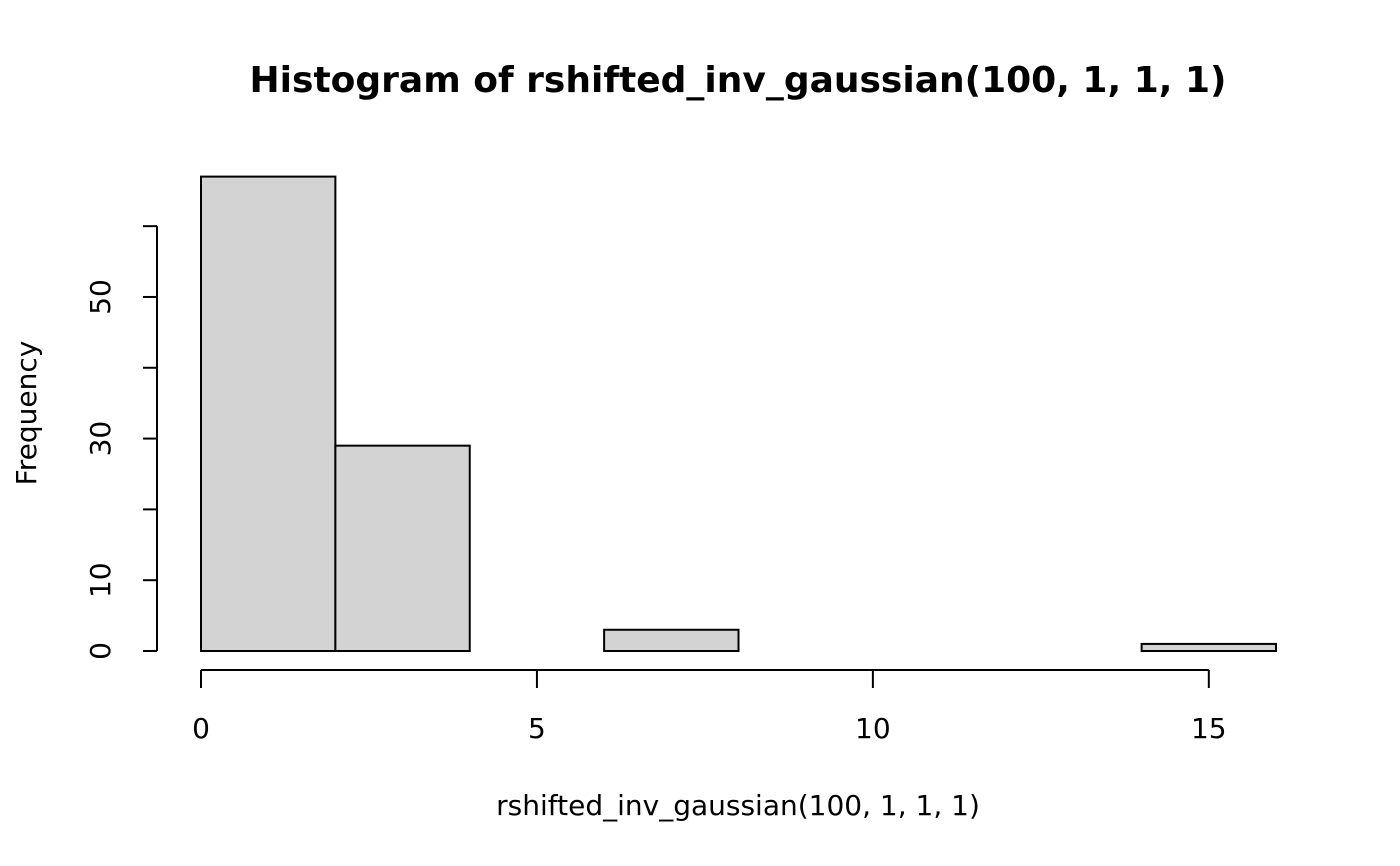 The height and width of the screenshot is (866, 1400). Describe the element at coordinates (738, 805) in the screenshot. I see `x-axis-label: rshifted_inv_gaussian(100, 1, 1, 1)` at that location.